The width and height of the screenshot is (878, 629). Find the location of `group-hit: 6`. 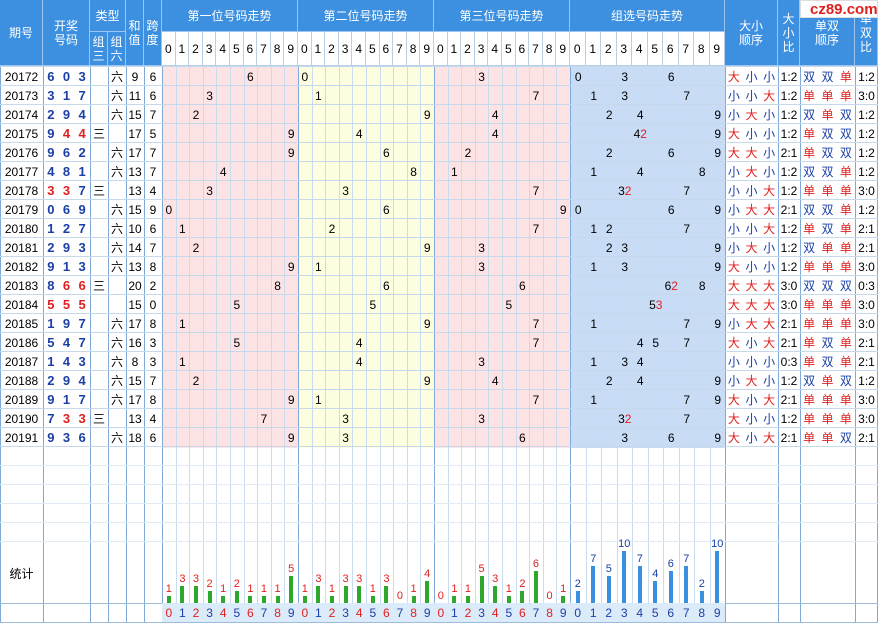

group-hit: 6 is located at coordinates (671, 152).